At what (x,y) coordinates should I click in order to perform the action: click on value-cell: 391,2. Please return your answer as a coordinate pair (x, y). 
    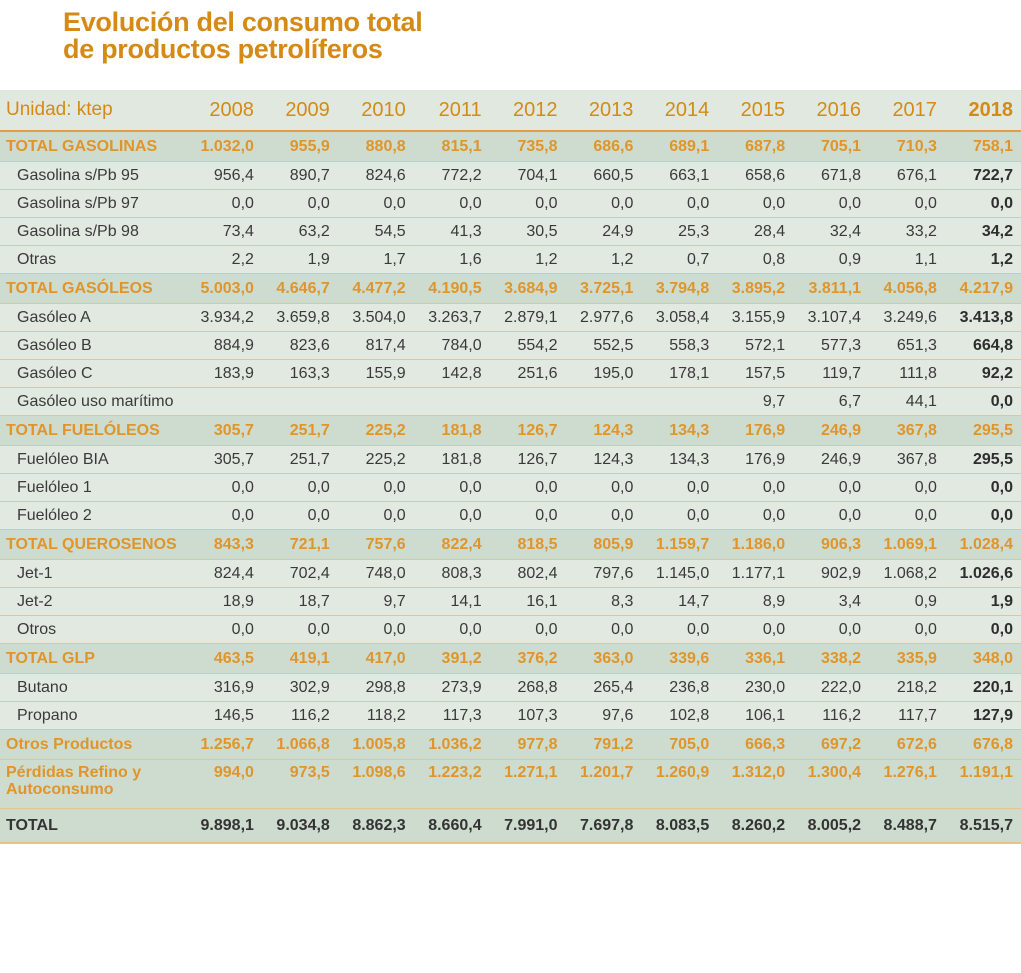
    Looking at the image, I should click on (451, 658).